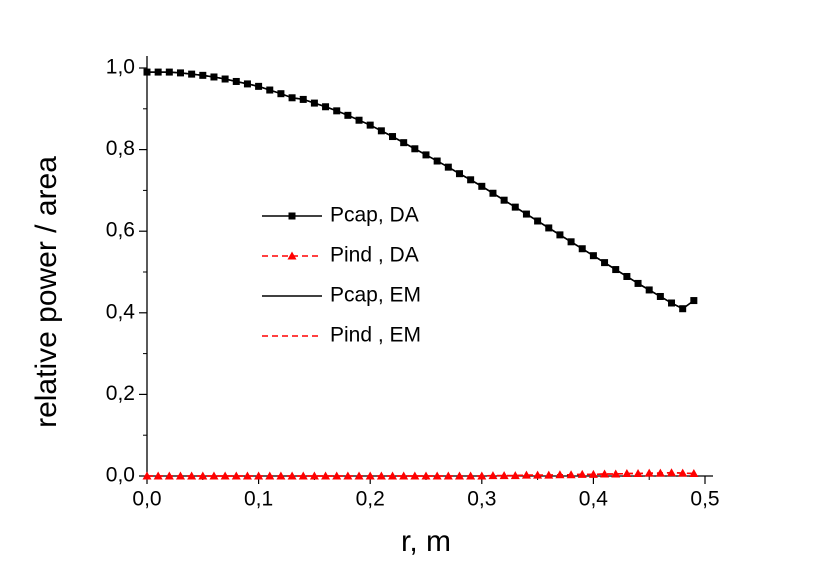 This screenshot has height=572, width=817. What do you see at coordinates (120, 230) in the screenshot?
I see `y-tick-label: 0,6` at bounding box center [120, 230].